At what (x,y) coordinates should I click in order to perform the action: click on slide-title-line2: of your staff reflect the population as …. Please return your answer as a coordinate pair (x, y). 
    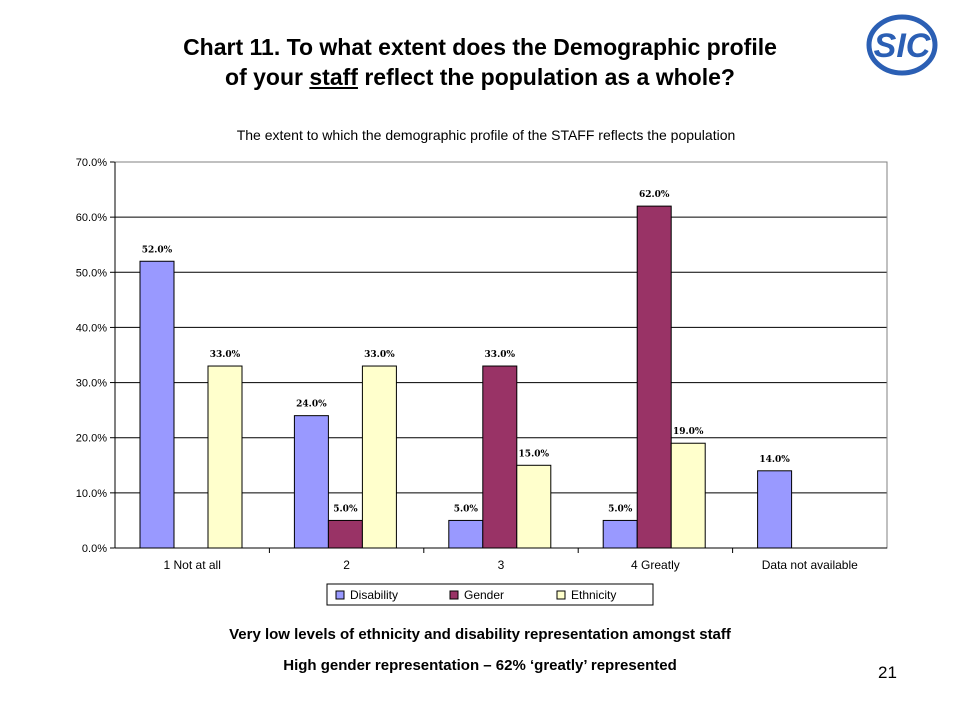
    Looking at the image, I should click on (480, 77).